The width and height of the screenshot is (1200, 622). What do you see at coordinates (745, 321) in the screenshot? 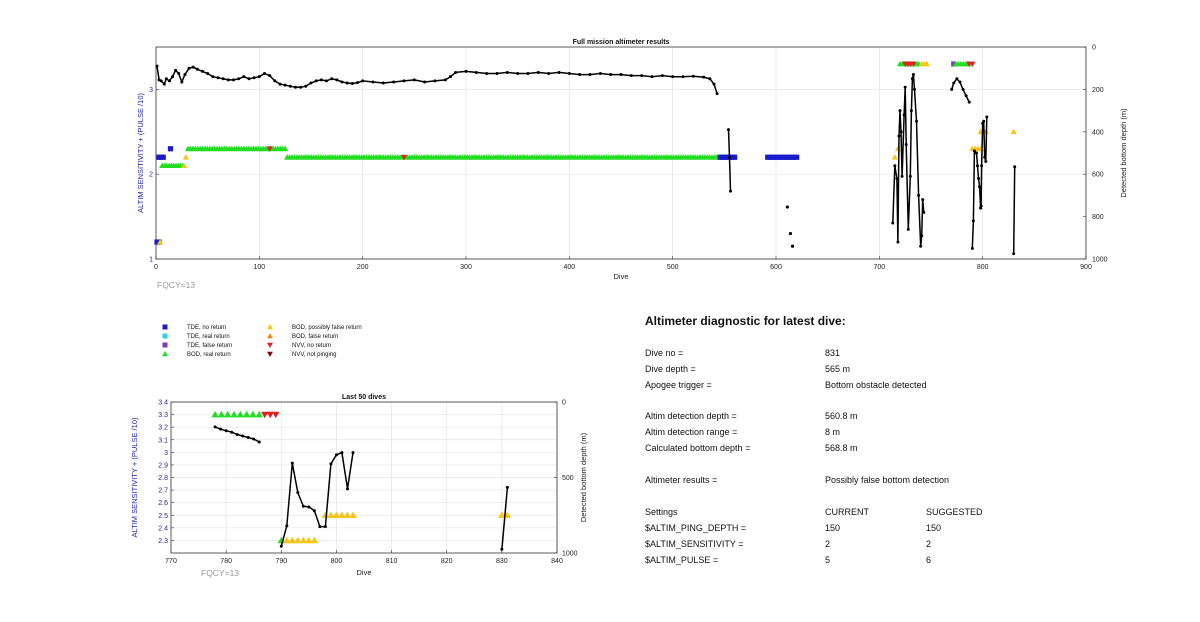
I see `diagnostic-heading: Altimeter diagnostic for latest dive:` at bounding box center [745, 321].